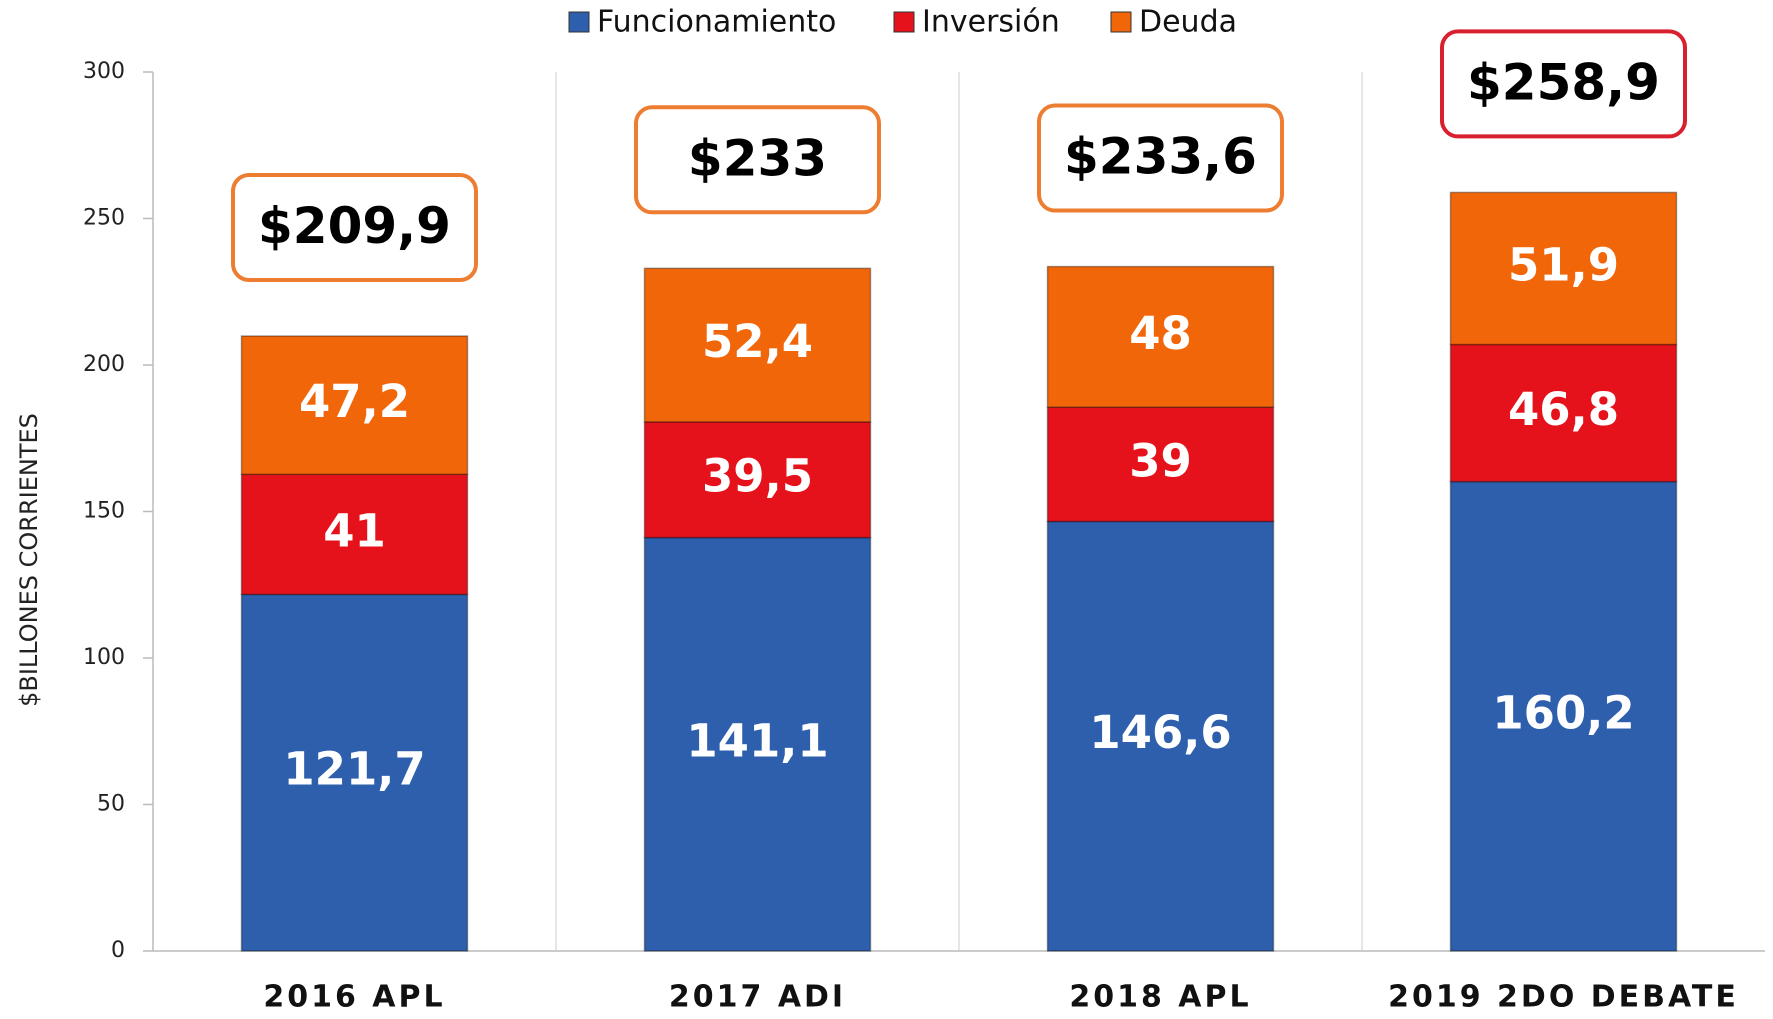  What do you see at coordinates (757, 740) in the screenshot?
I see `bar-value-label: 141,1` at bounding box center [757, 740].